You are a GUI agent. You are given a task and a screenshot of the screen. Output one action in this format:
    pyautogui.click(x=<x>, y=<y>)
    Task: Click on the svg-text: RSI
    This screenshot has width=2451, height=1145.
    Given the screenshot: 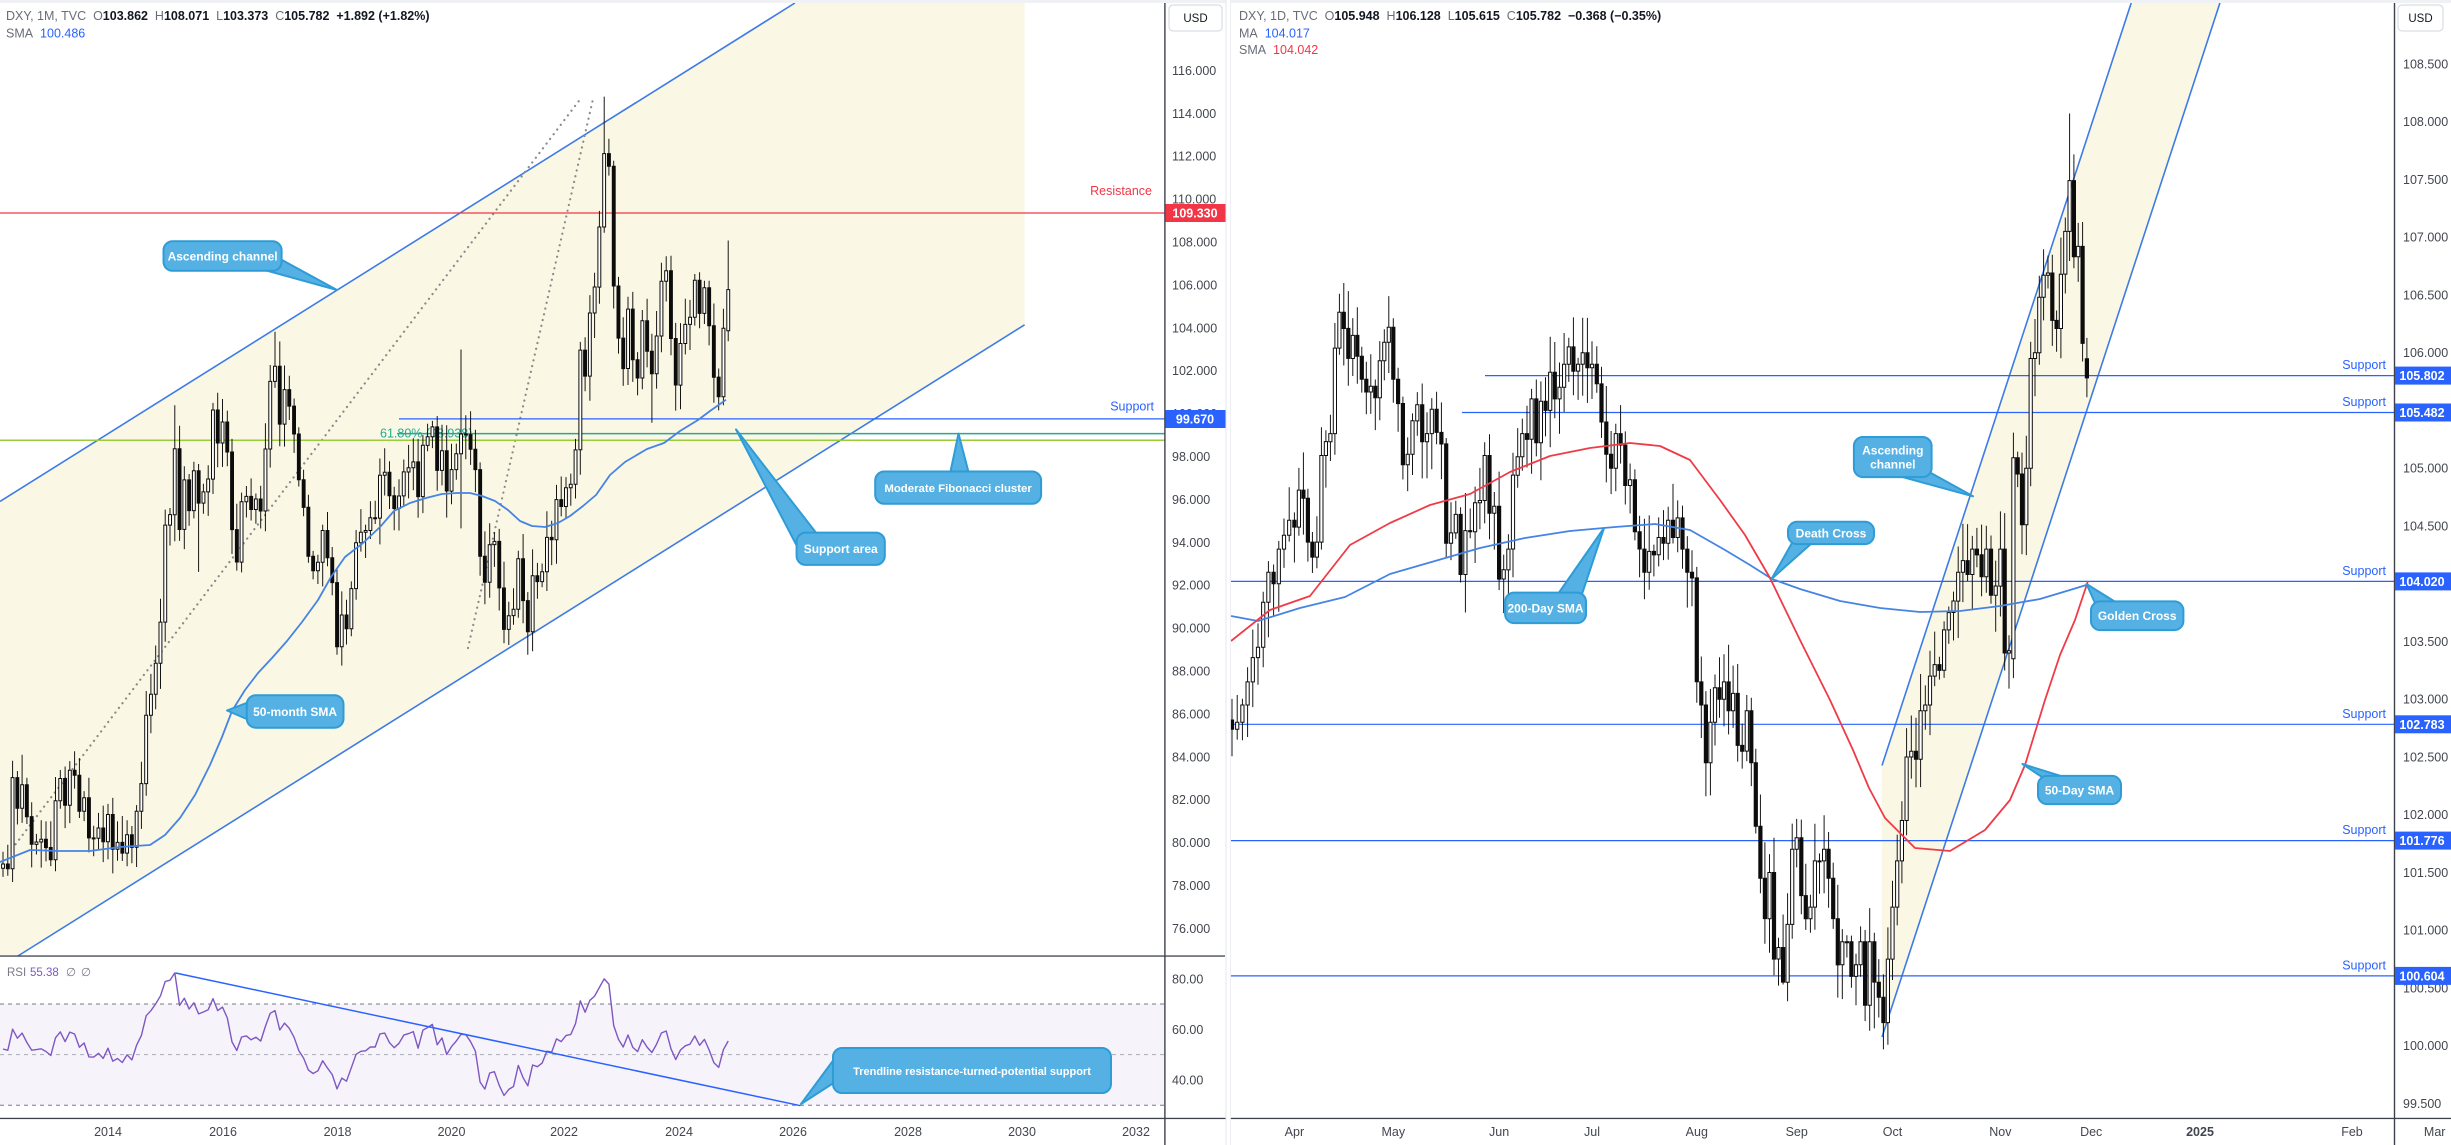 What is the action you would take?
    pyautogui.click(x=16, y=973)
    